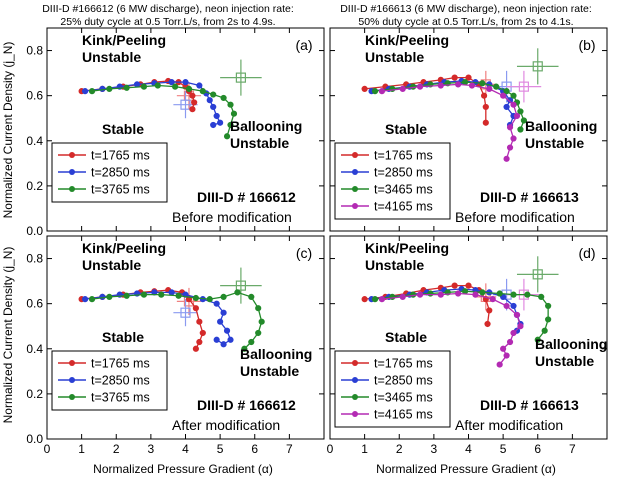 This screenshot has width=617, height=479. Describe the element at coordinates (434, 449) in the screenshot. I see `x-tick-label: 3` at that location.